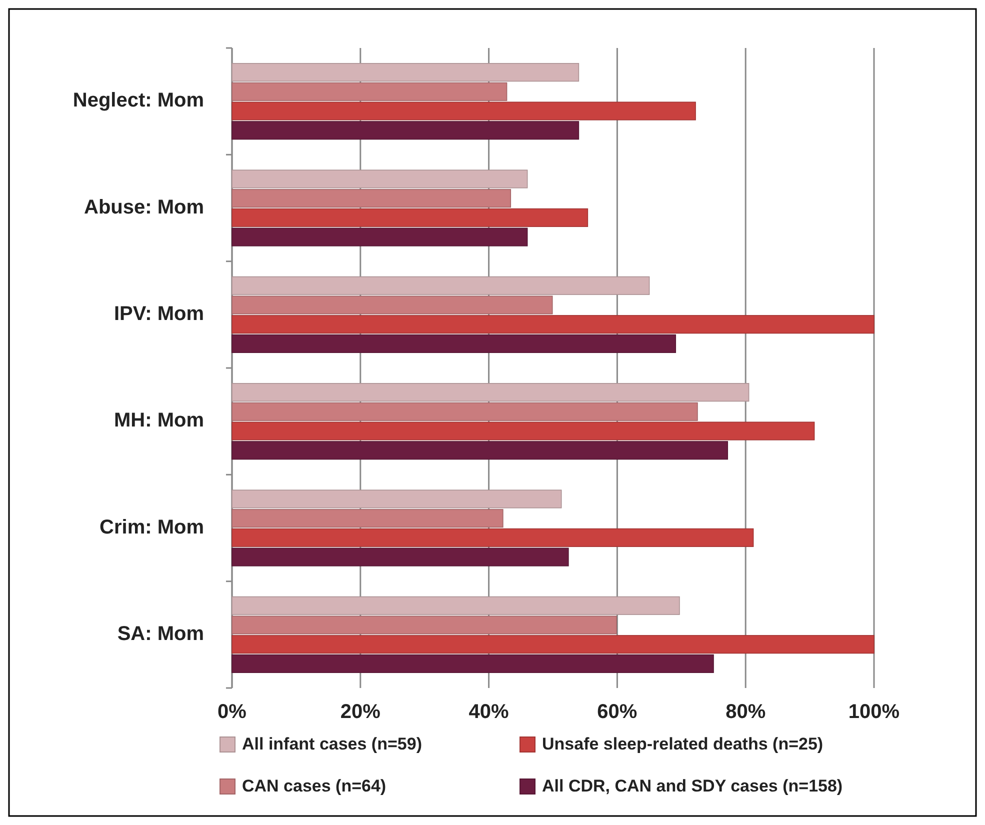  Describe the element at coordinates (138, 101) in the screenshot. I see `y-tick-label: Neglect: Mom` at that location.